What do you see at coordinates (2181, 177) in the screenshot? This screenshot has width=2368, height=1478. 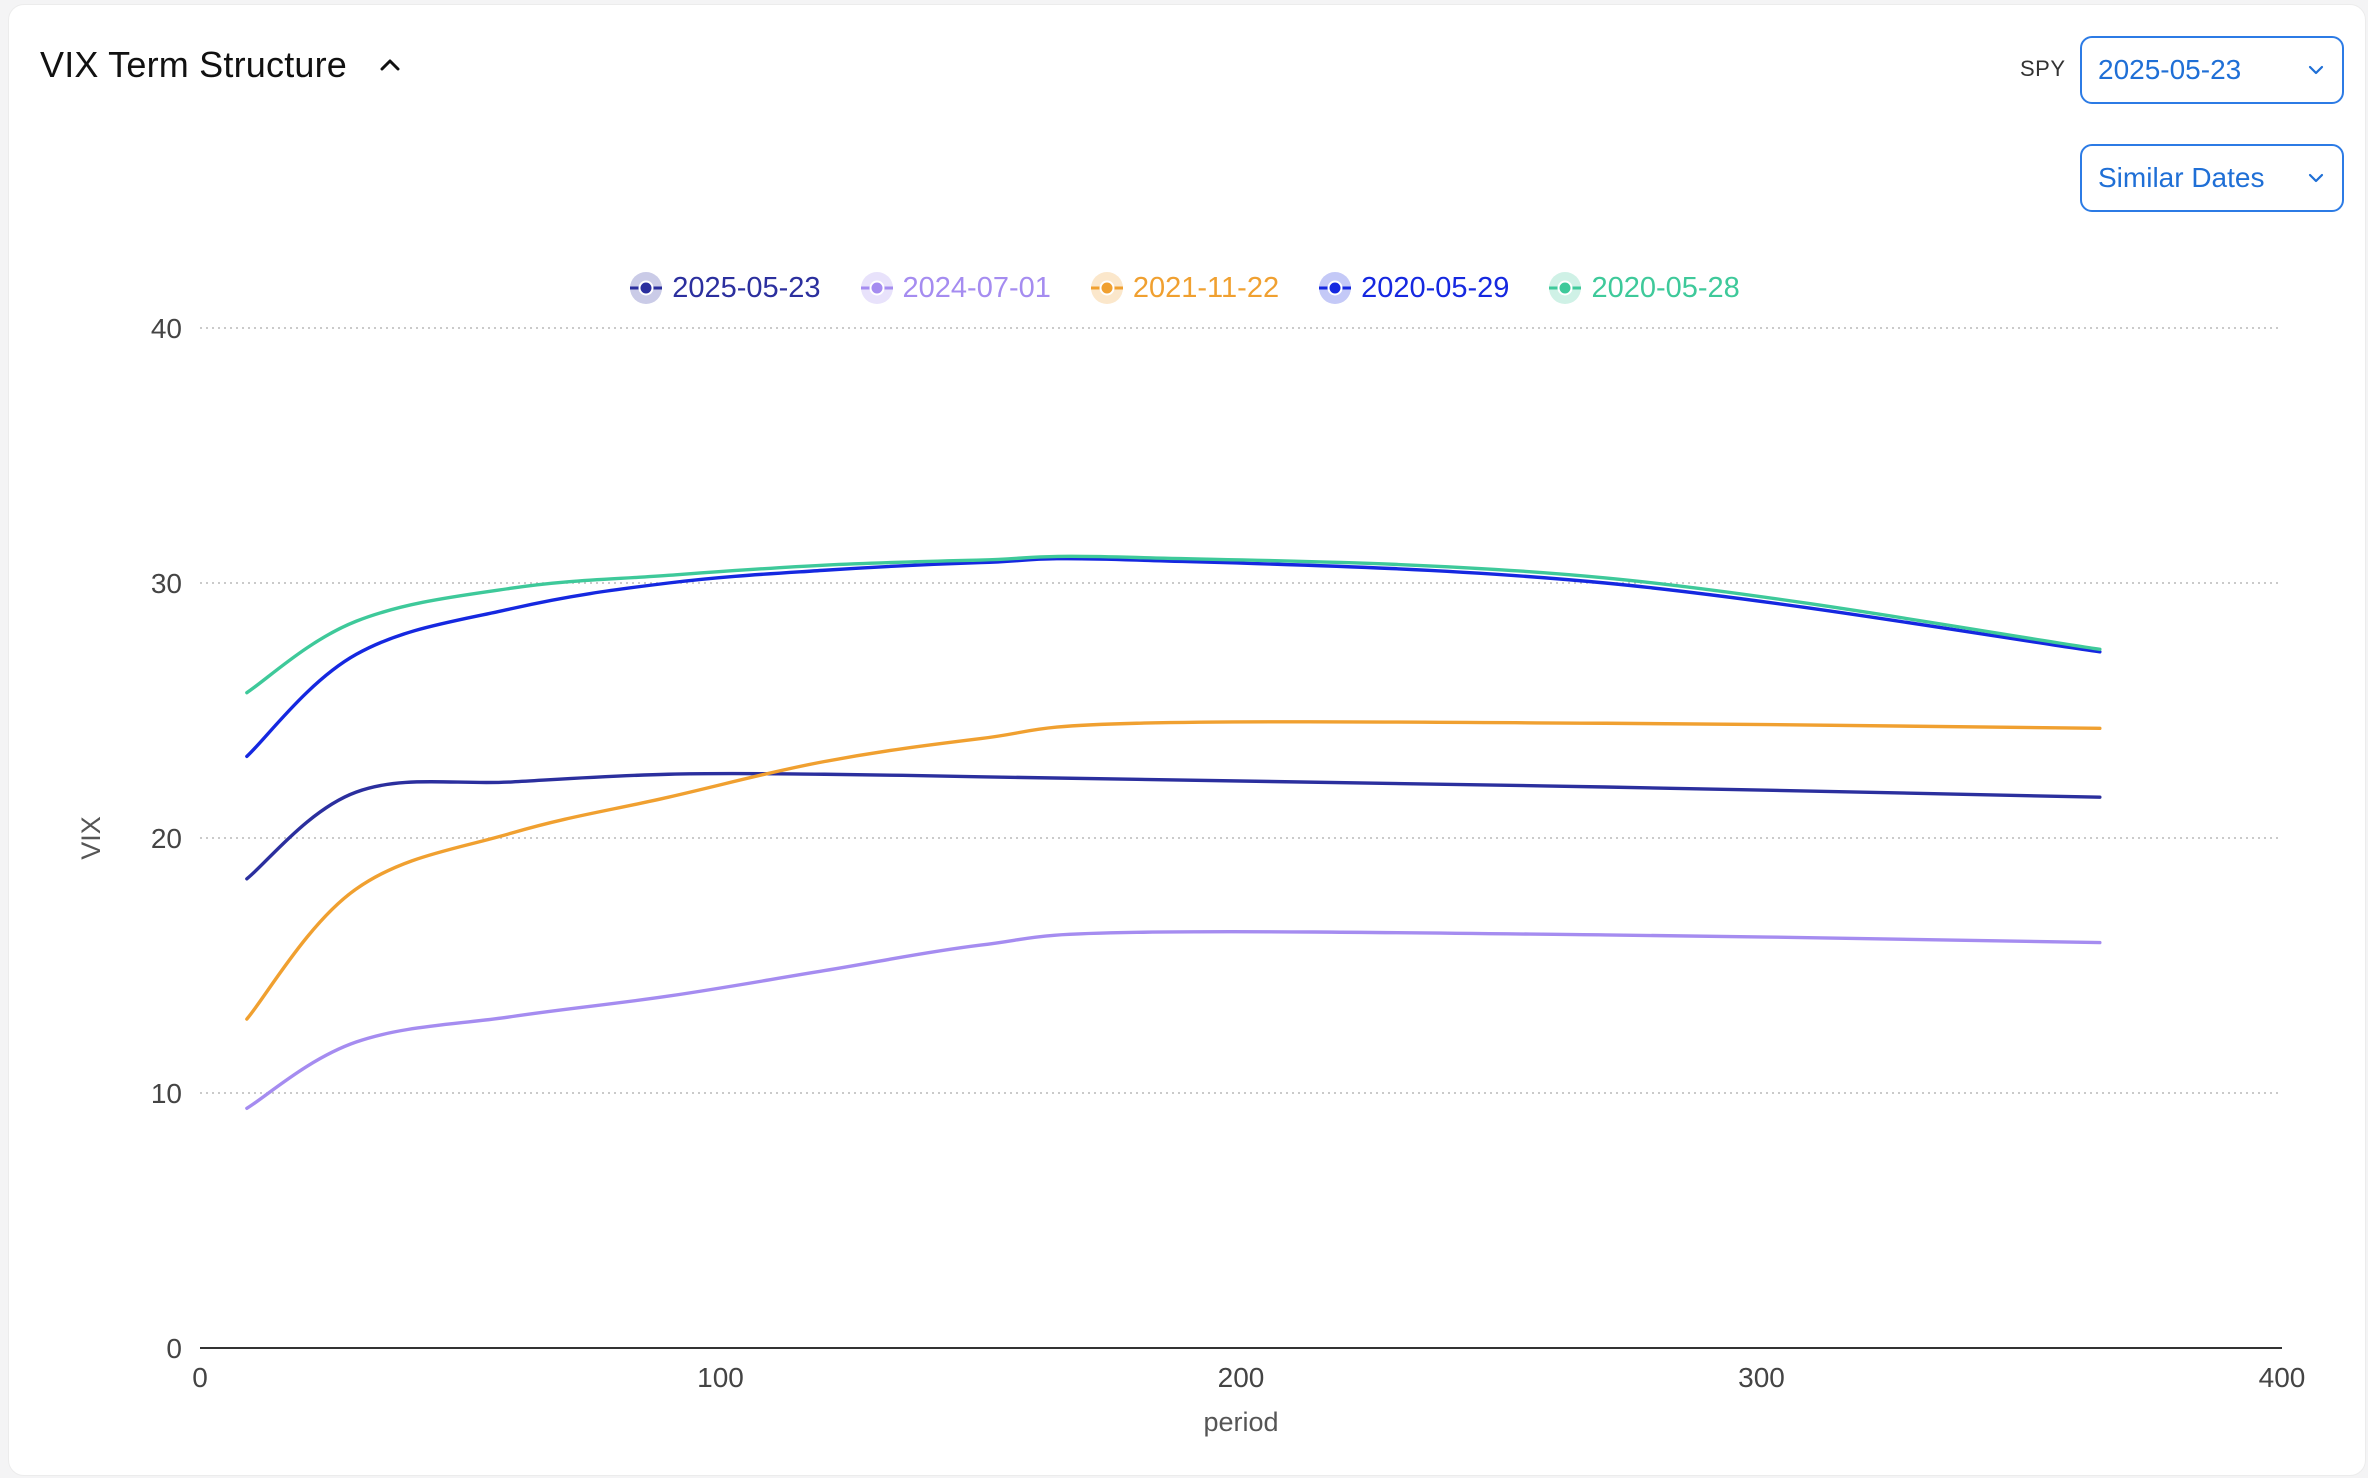 I see `comparison-mode-value: Similar Dates` at bounding box center [2181, 177].